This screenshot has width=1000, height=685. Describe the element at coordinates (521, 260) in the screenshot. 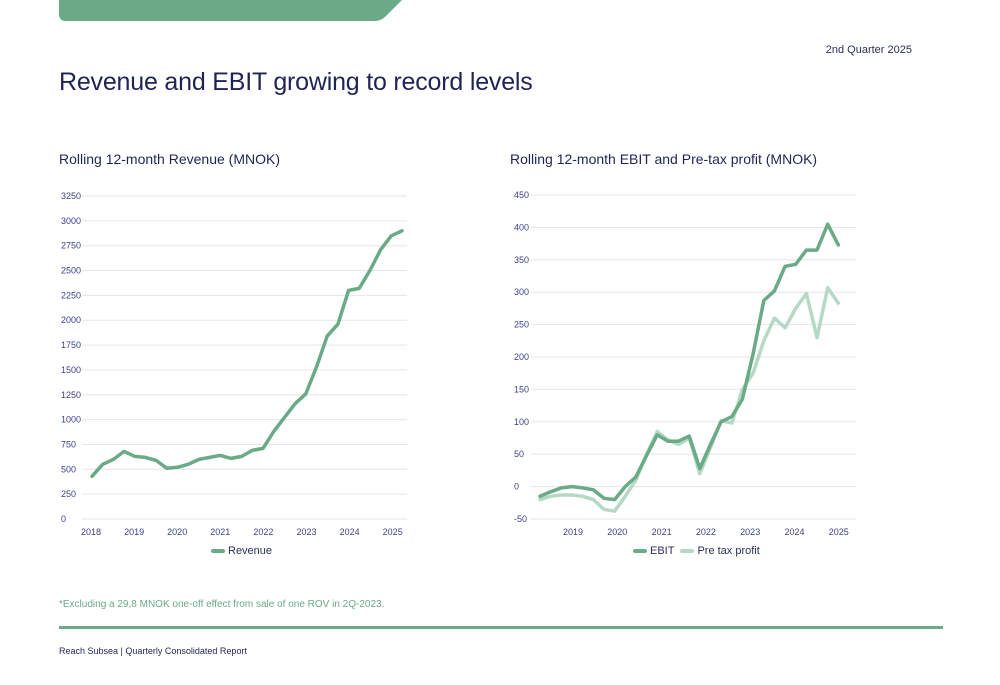

I see `y-tick-label: 350` at that location.